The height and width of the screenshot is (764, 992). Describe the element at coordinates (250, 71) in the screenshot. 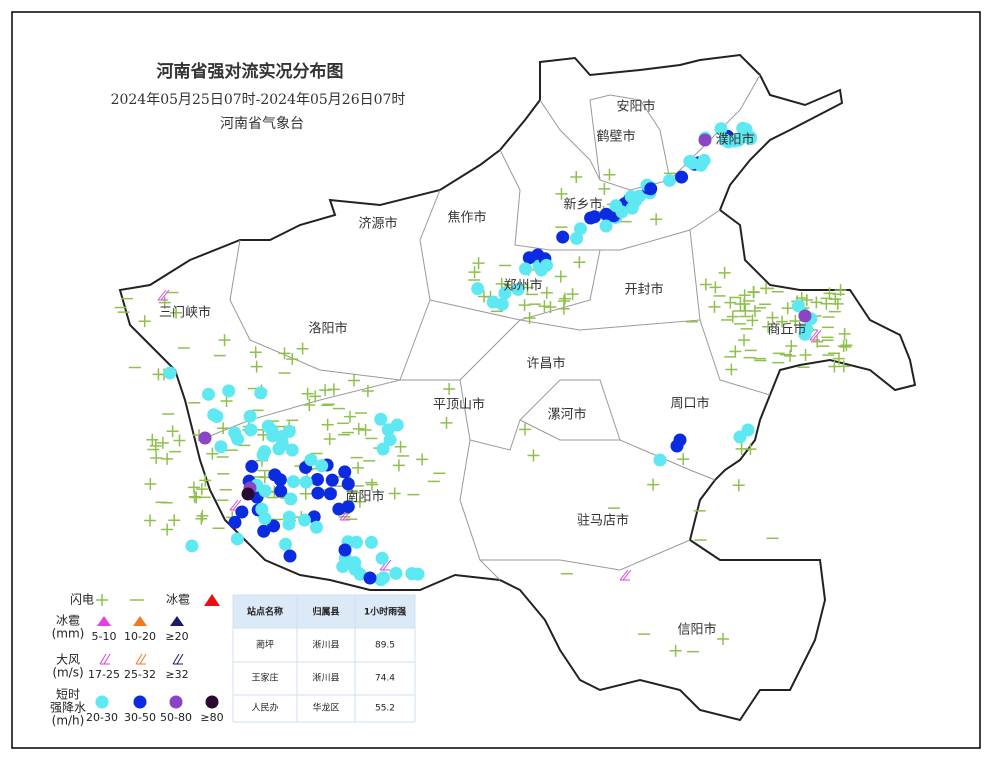

I see `map-title: 河南省强对流实况分布图` at that location.